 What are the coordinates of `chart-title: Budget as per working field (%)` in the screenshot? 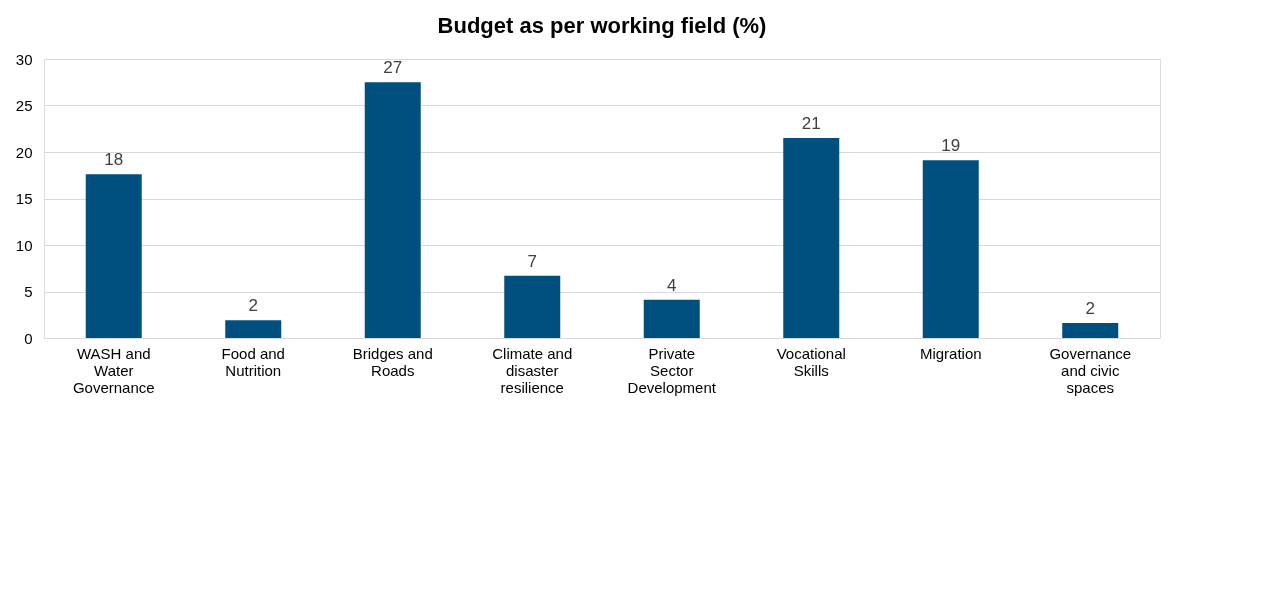 It's located at (602, 25).